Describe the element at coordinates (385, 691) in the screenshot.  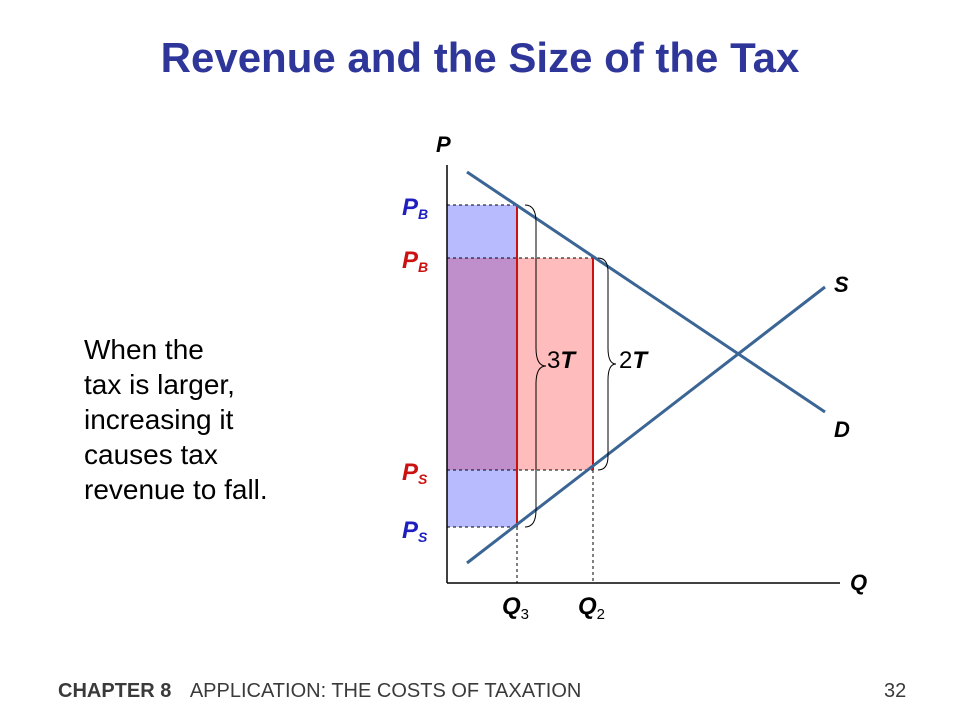
I see `footer-title: APPLICATION: THE COSTS OF TAXATION` at that location.